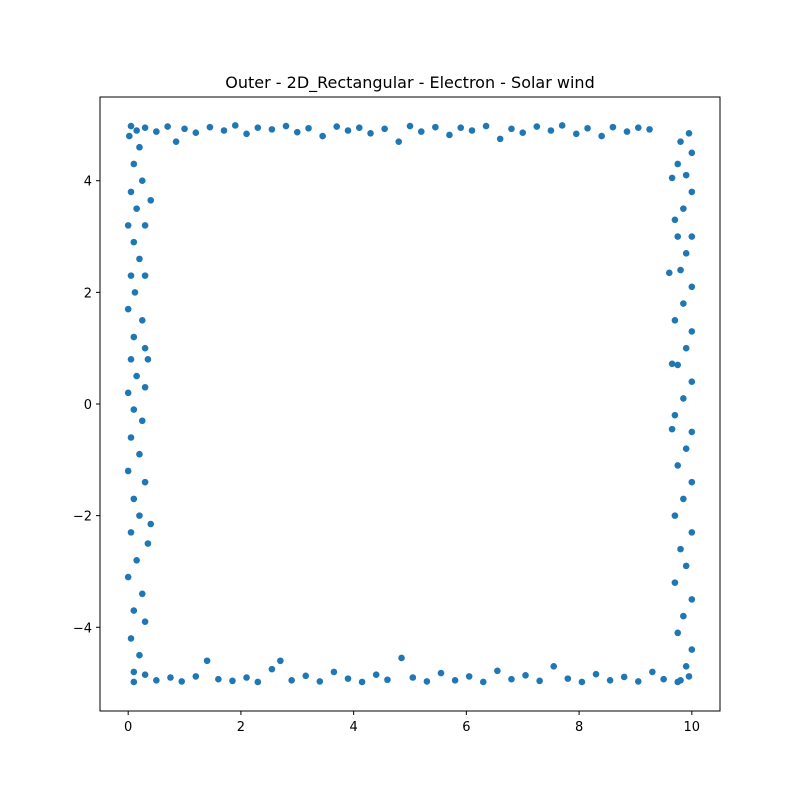 The image size is (800, 800). I want to click on x-tick-label: 6, so click(466, 727).